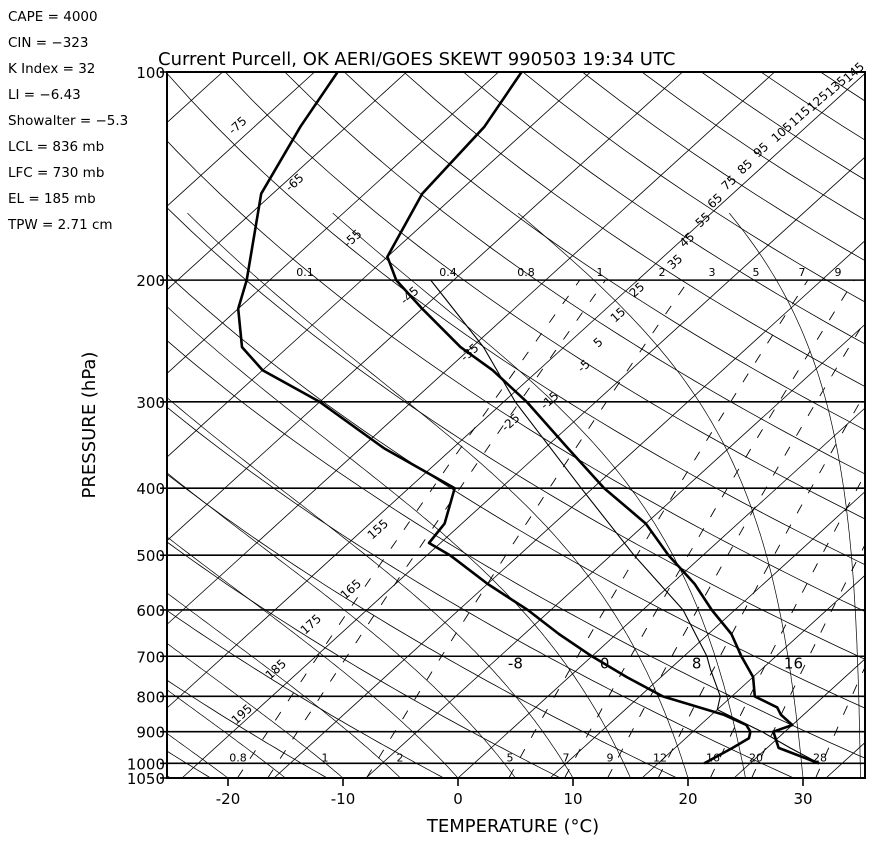 The image size is (873, 841). Describe the element at coordinates (511, 423) in the screenshot. I see `theta-label: -25` at that location.